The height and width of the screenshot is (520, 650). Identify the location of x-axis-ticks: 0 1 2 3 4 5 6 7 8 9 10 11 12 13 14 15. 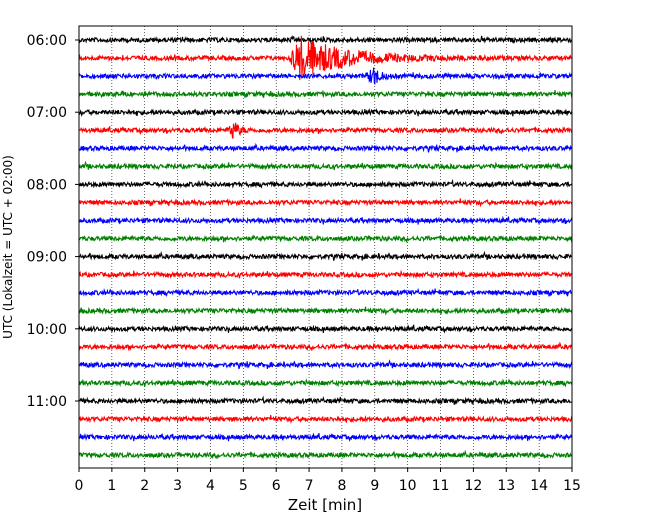
(328, 481).